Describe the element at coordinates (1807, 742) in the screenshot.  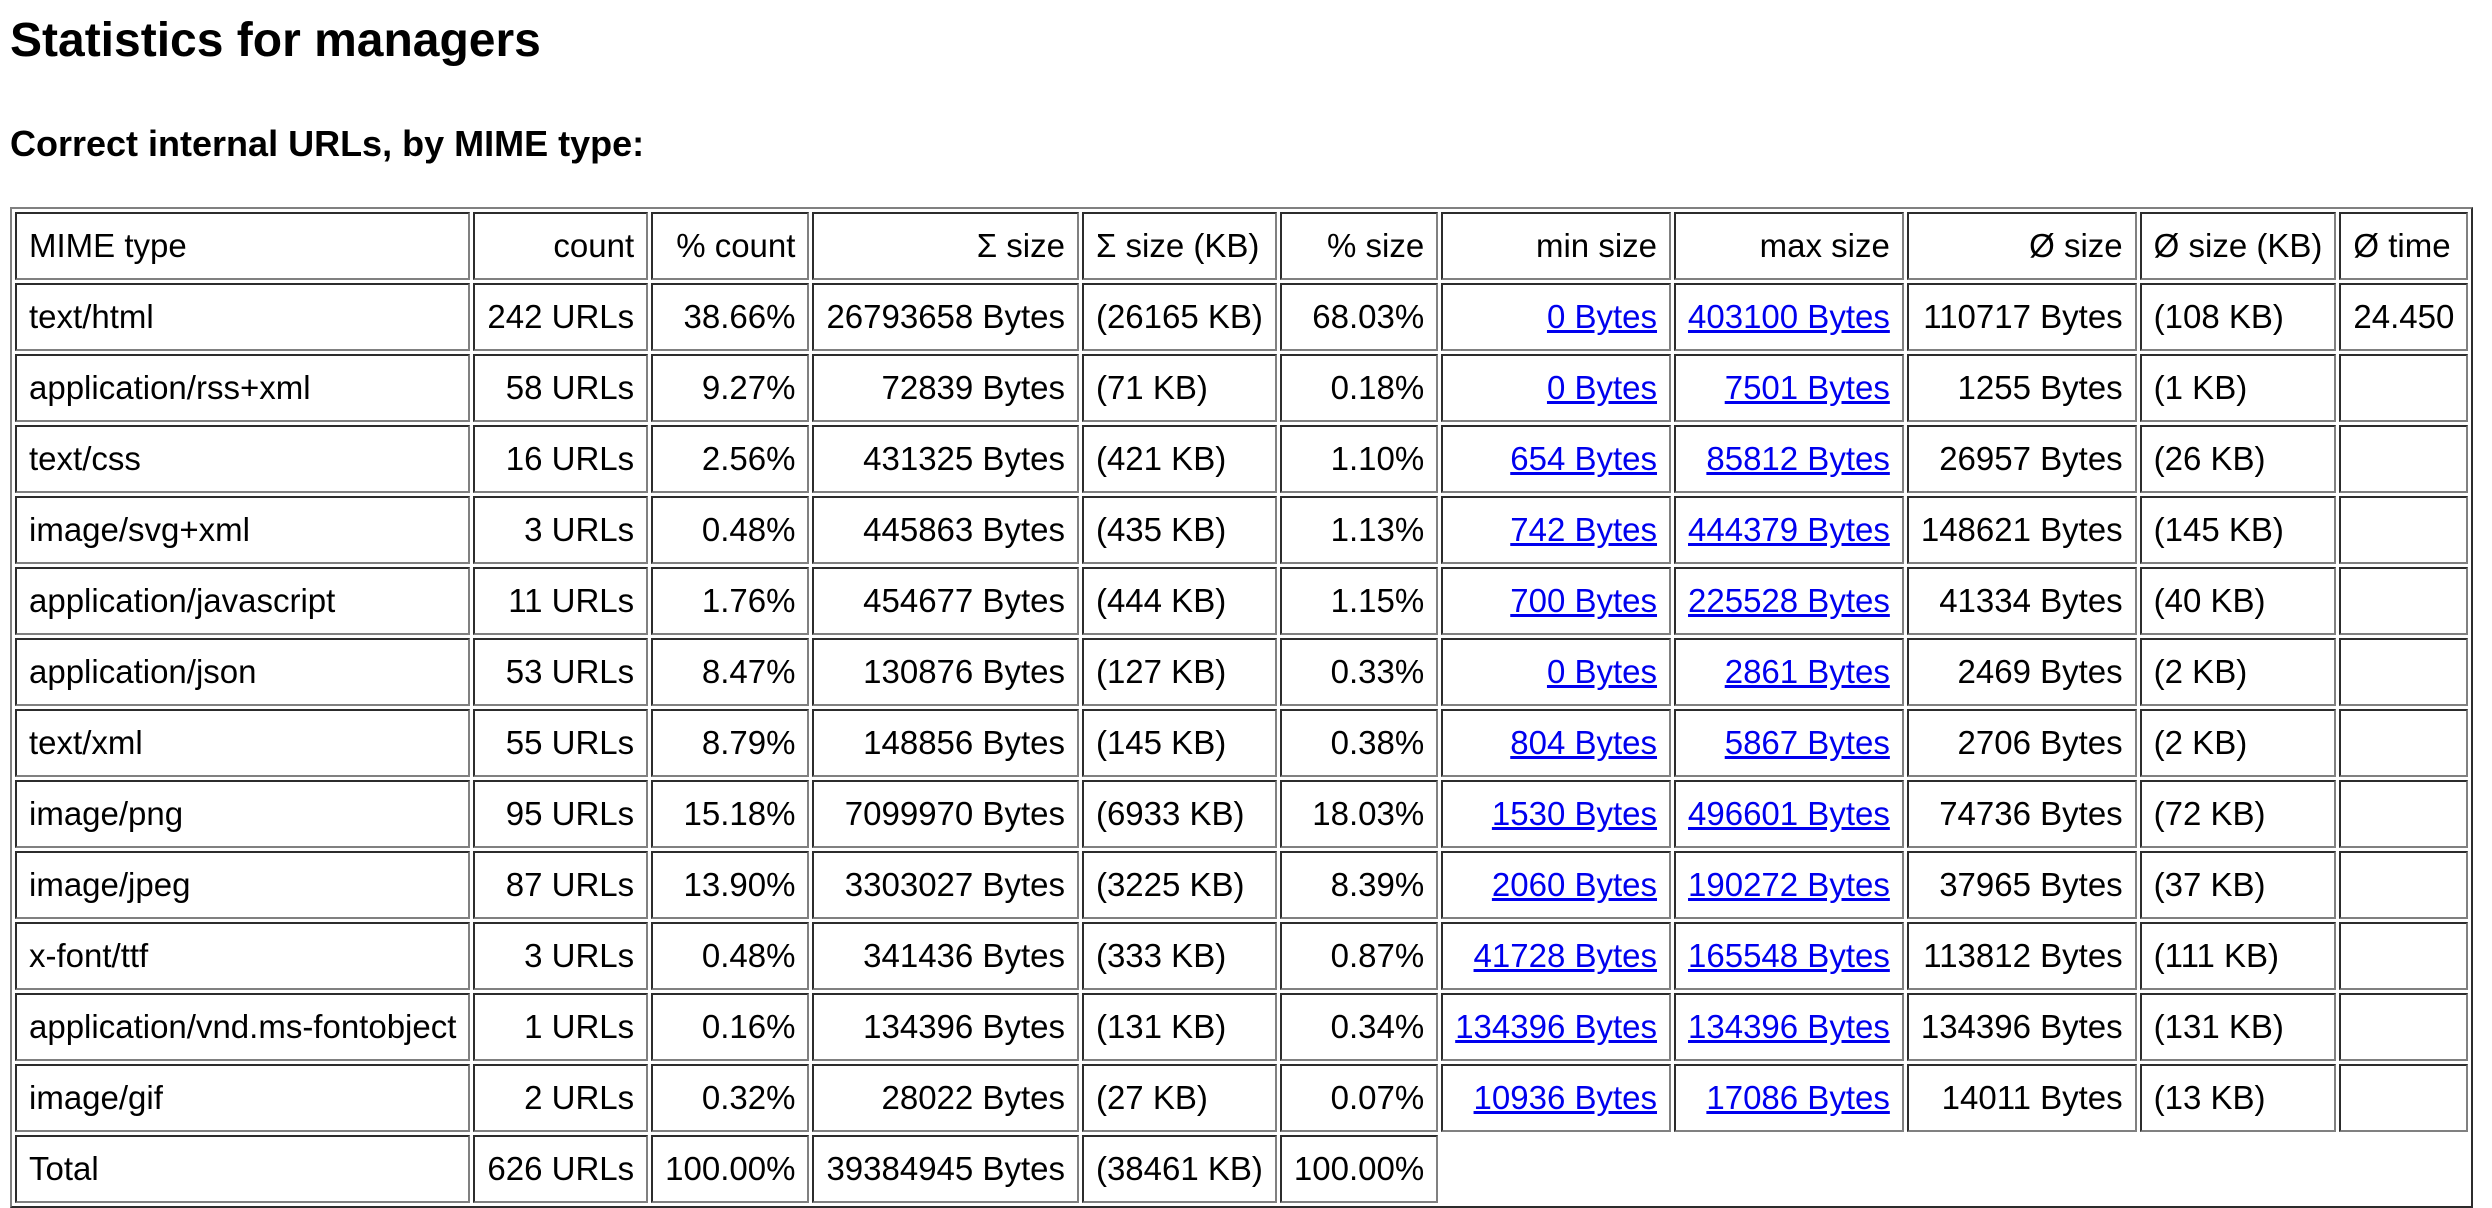
I see `max-size-link: 5867 Bytes` at that location.